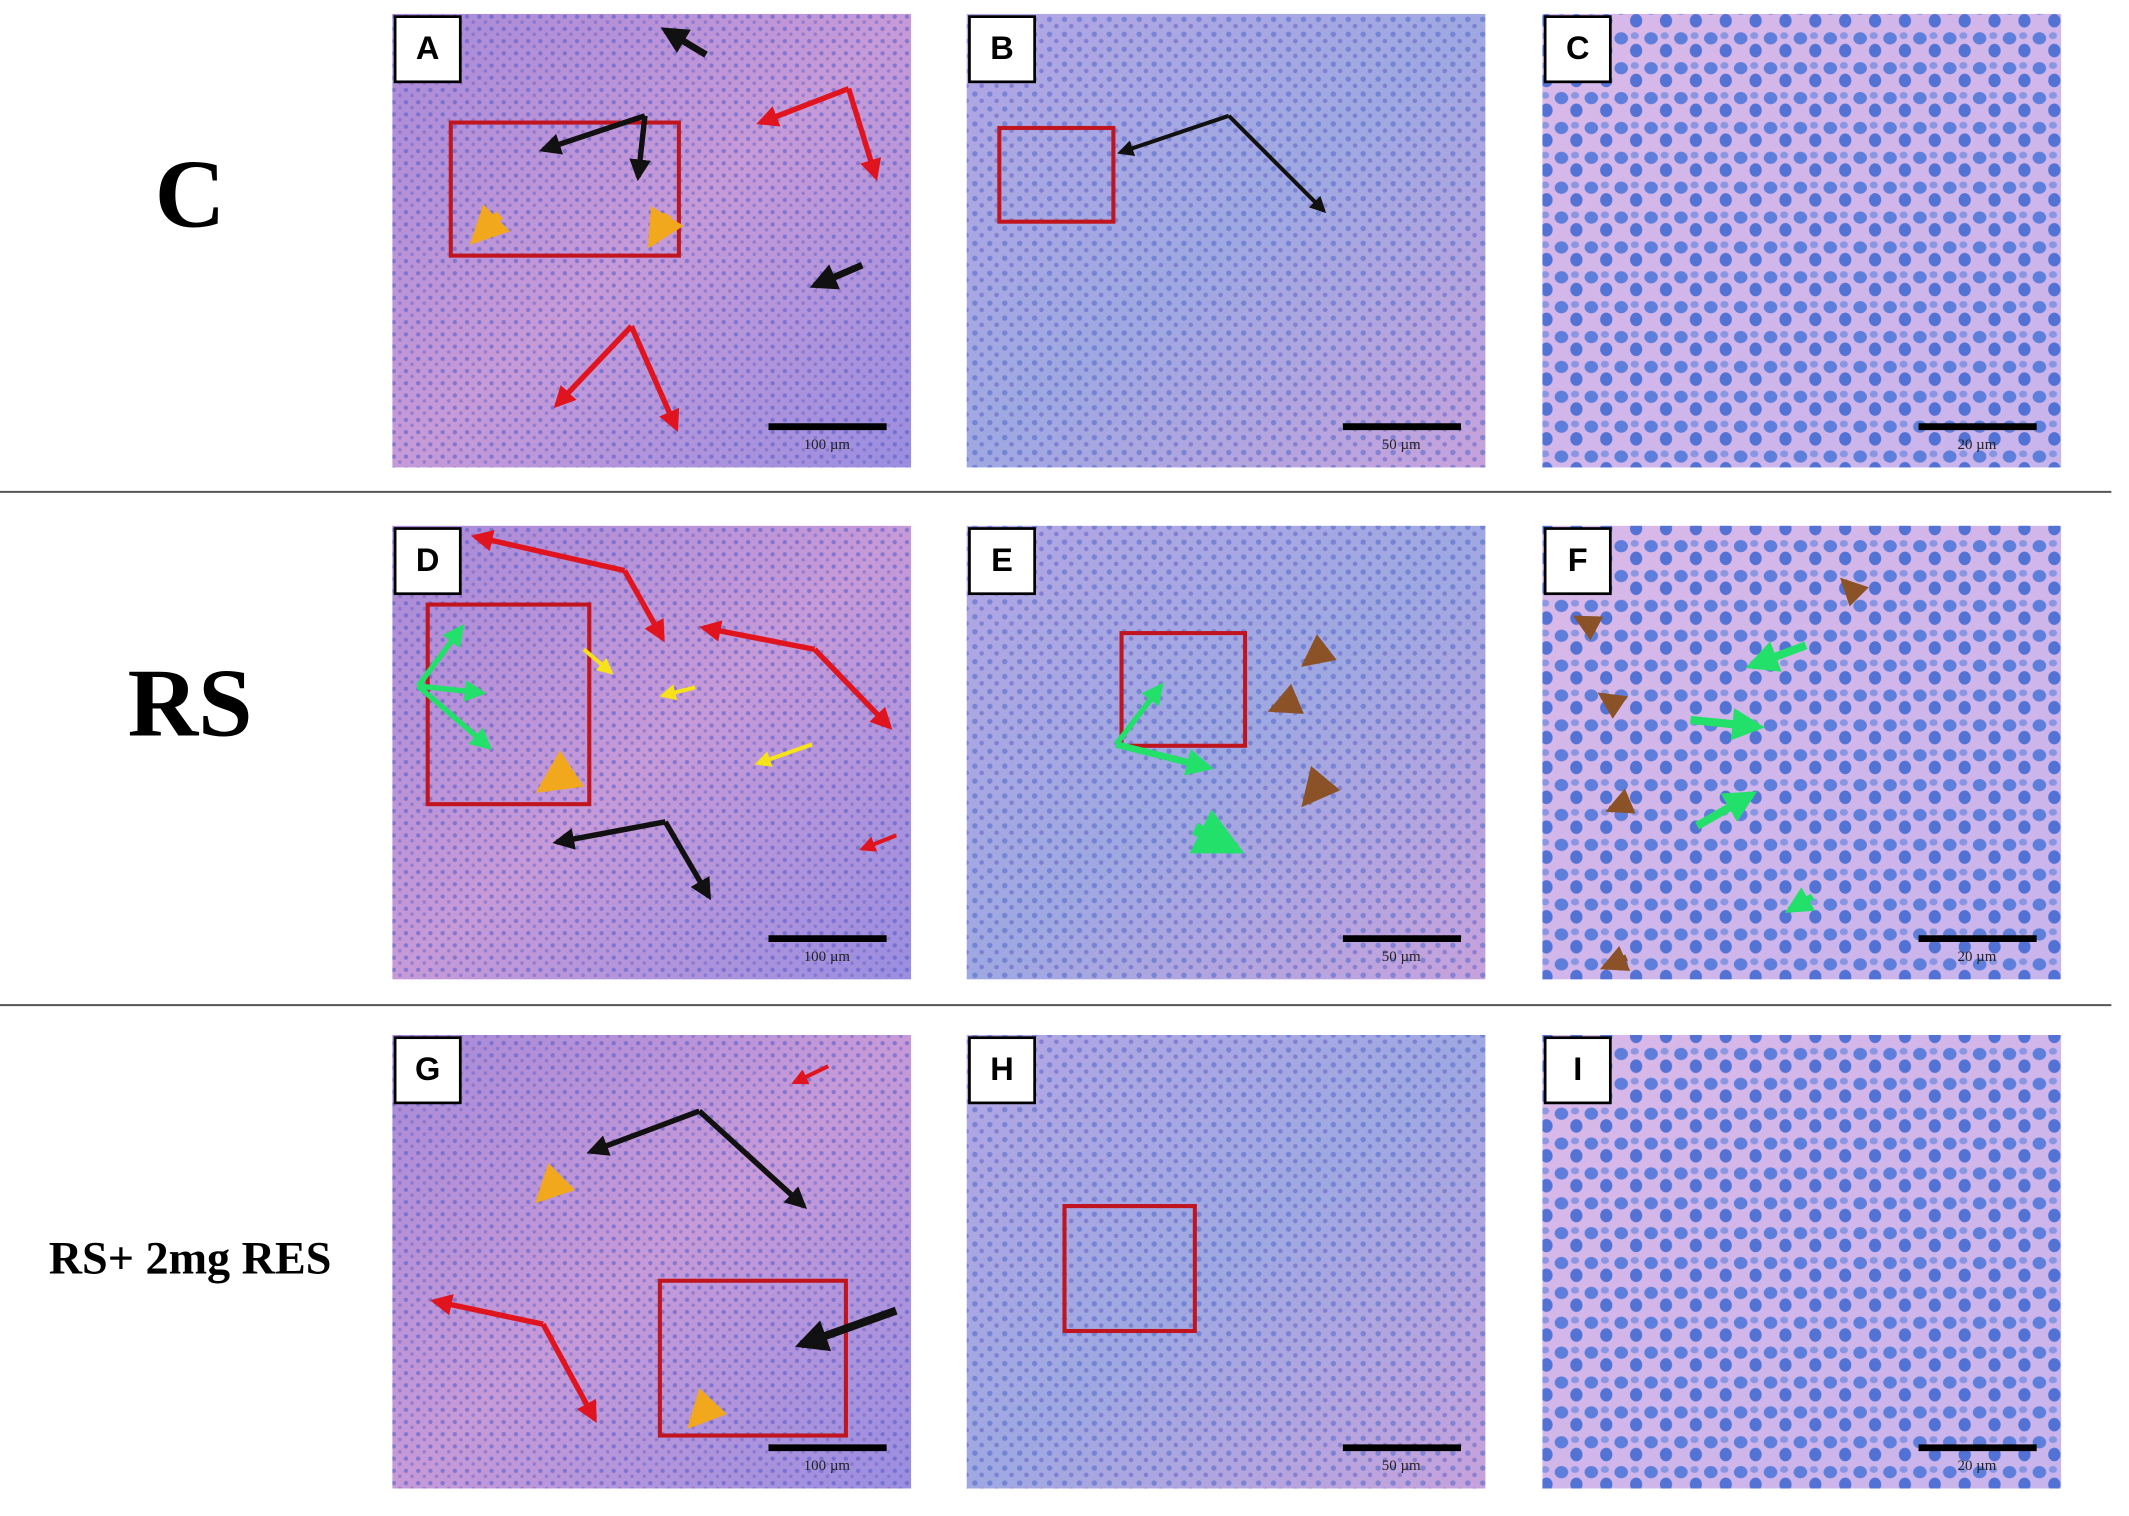 This screenshot has width=2129, height=1516. Describe the element at coordinates (190, 194) in the screenshot. I see `row-label: C` at that location.